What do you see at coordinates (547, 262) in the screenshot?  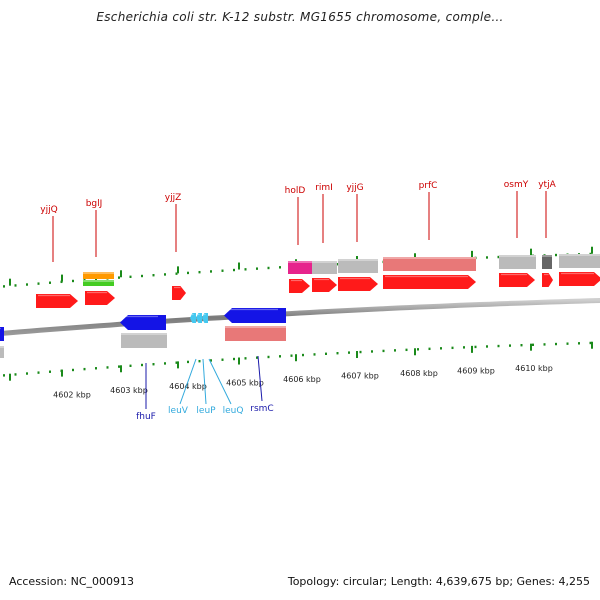 I see `feature-box-dark-gray` at bounding box center [547, 262].